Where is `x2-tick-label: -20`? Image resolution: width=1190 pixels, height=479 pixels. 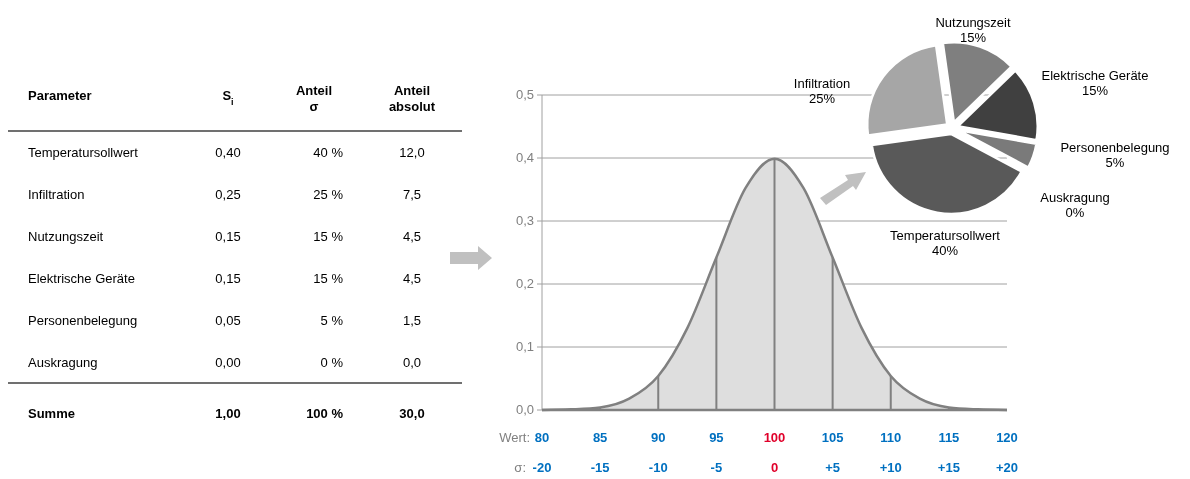
x2-tick-label: -20 is located at coordinates (542, 467).